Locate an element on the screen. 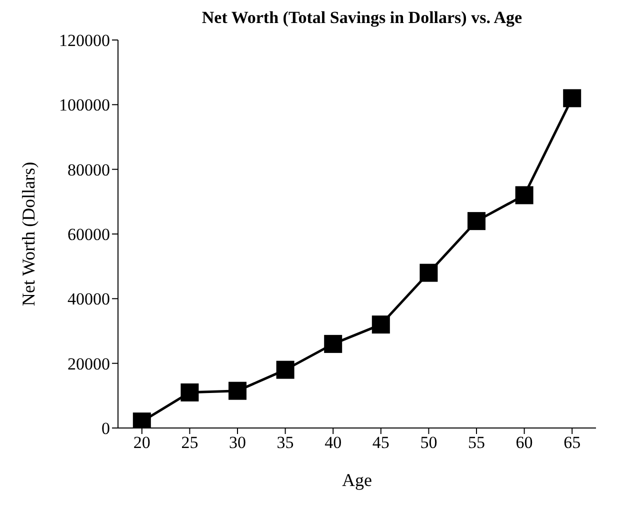 This screenshot has width=624, height=515. y-tick-label: 40000 is located at coordinates (89, 299).